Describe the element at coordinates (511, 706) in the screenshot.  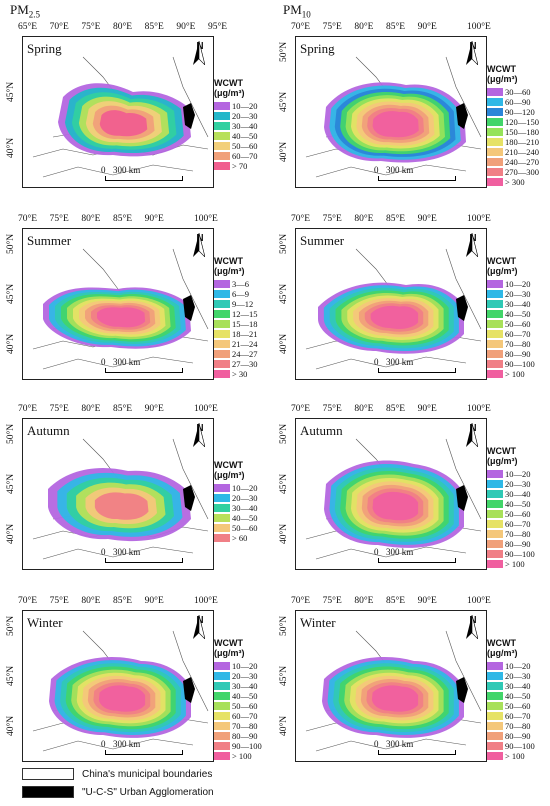
I see `legend-row: 50—60` at that location.